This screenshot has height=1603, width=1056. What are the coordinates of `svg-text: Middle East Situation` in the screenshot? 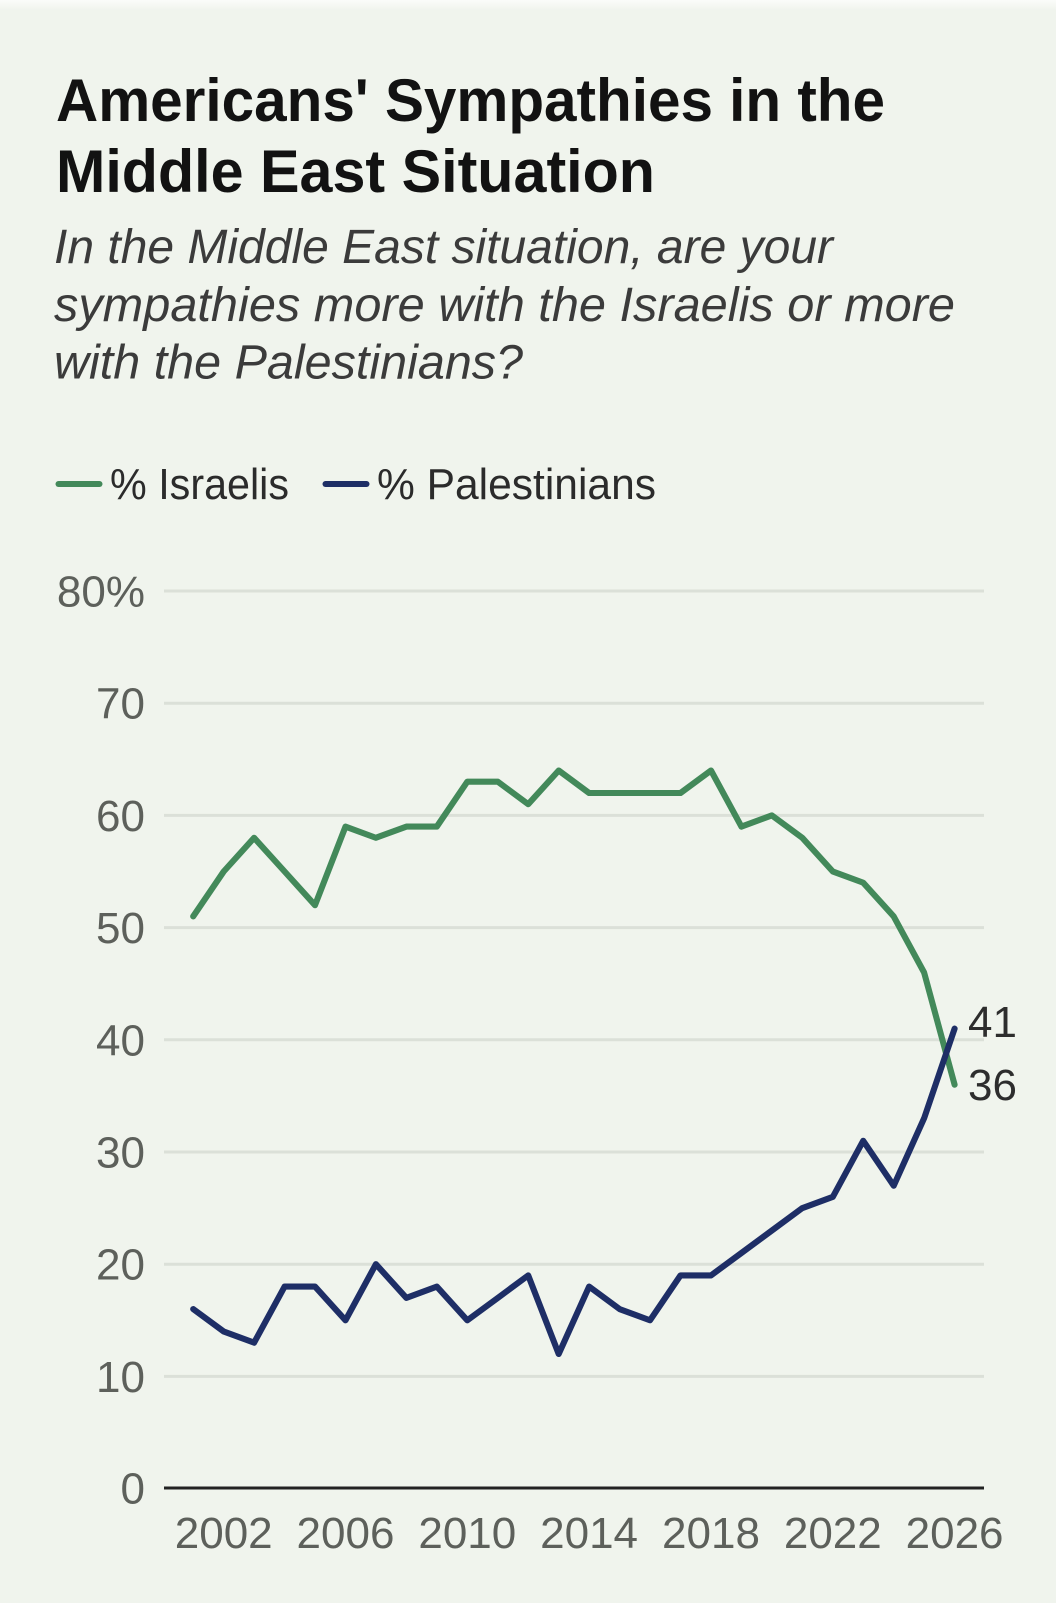 It's located at (355, 171).